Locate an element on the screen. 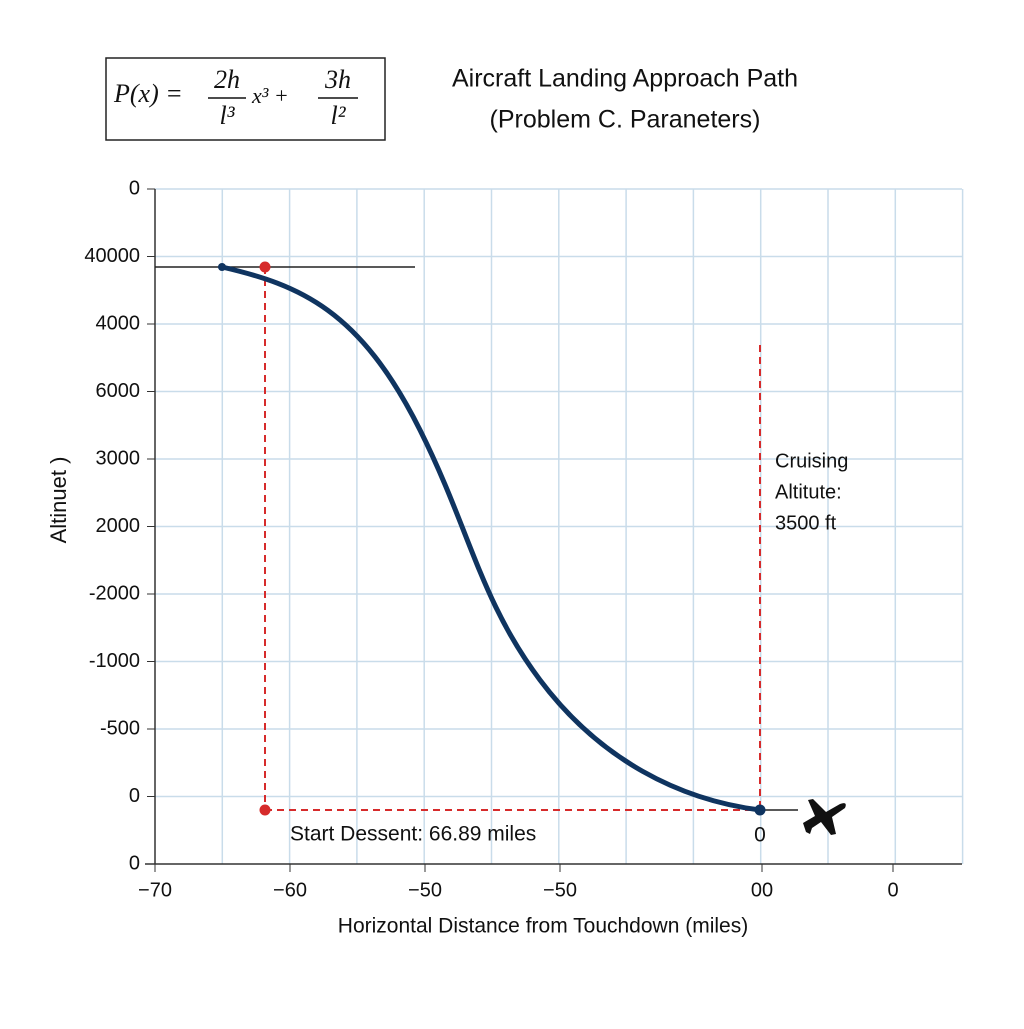 This screenshot has width=1024, height=1029. y-tick-label: -2000 is located at coordinates (114, 593).